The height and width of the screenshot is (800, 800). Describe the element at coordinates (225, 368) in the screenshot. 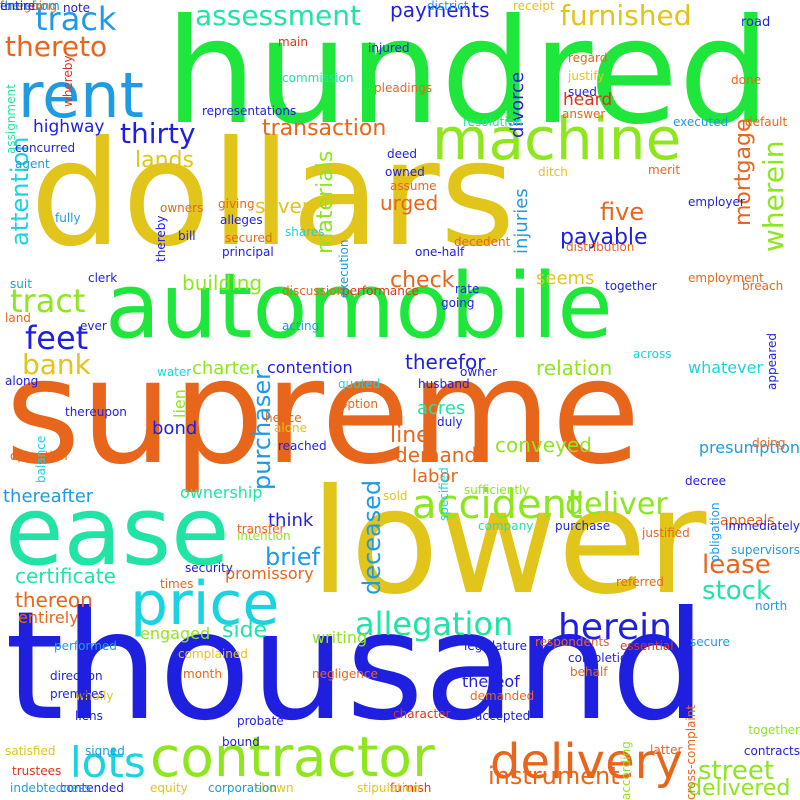

I see `word-54: charter` at that location.